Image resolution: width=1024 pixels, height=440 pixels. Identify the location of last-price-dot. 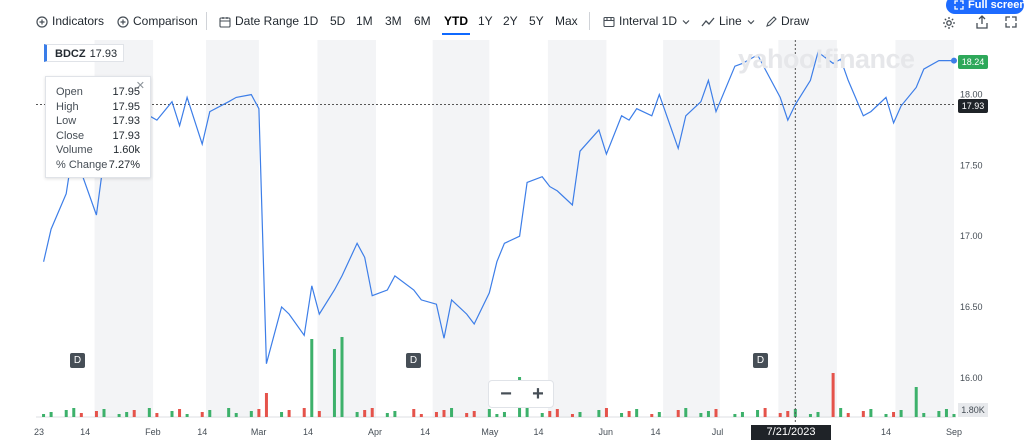
(954, 60).